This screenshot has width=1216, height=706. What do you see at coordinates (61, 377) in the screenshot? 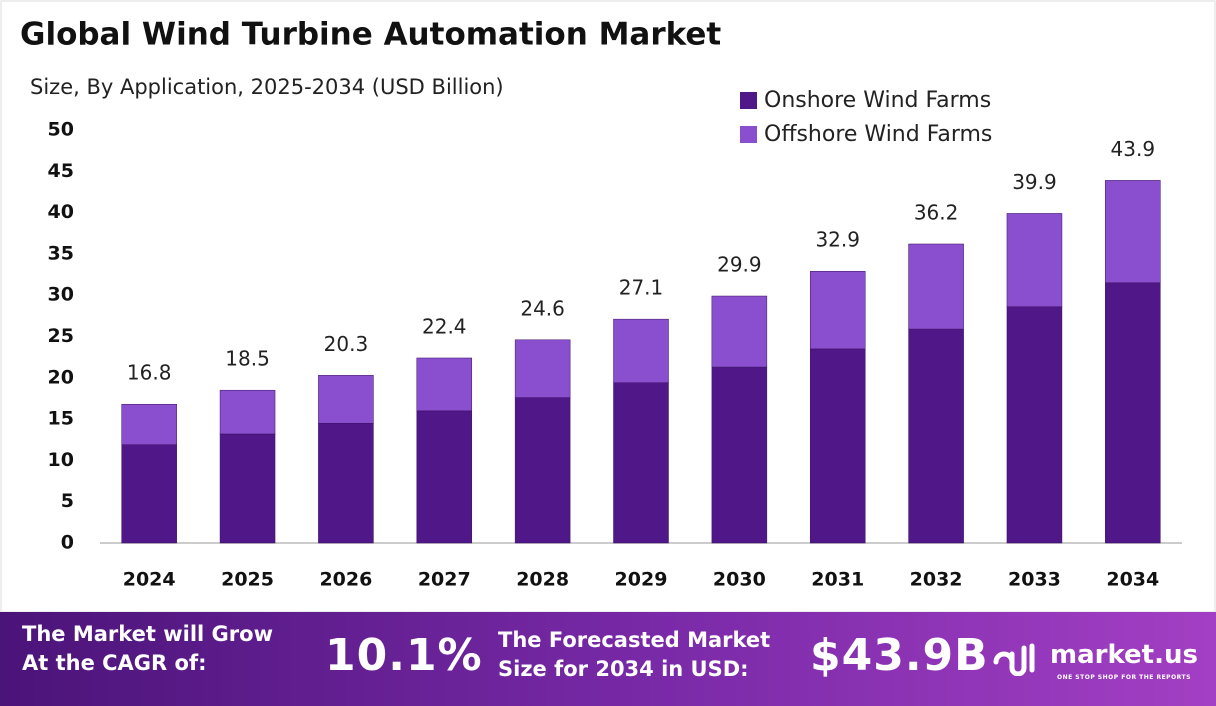
I see `y-tick-label: 20` at bounding box center [61, 377].